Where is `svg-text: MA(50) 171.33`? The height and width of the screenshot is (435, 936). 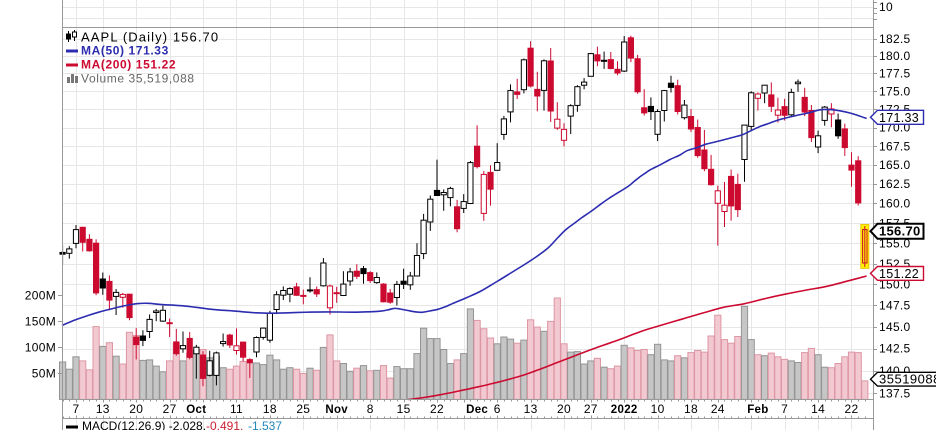
svg-text: MA(50) 171.33 is located at coordinates (125, 51).